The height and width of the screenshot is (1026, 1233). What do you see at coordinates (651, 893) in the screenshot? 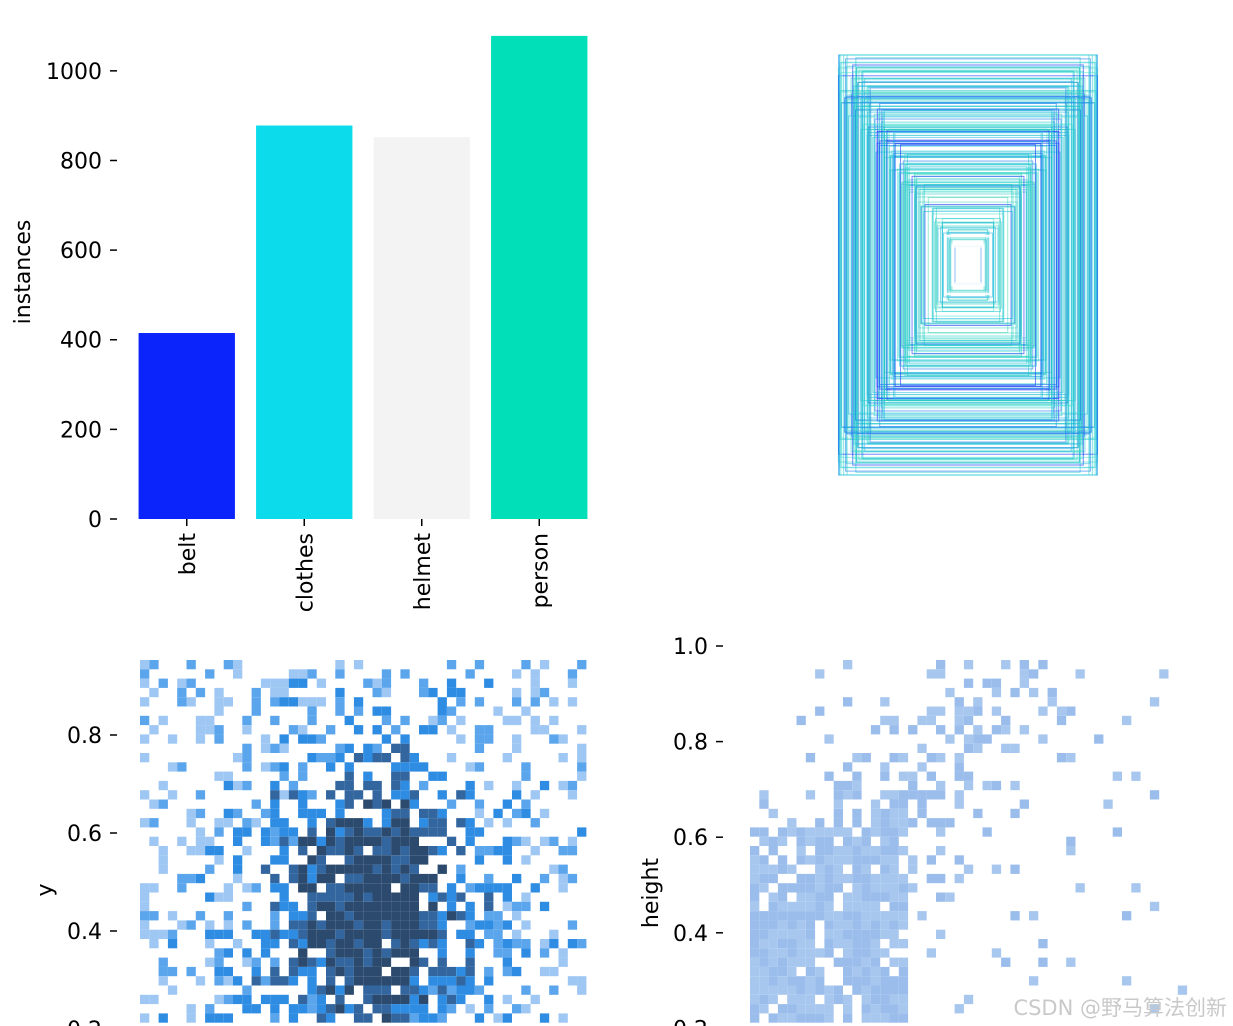
I see `y-axis-label: height` at bounding box center [651, 893].